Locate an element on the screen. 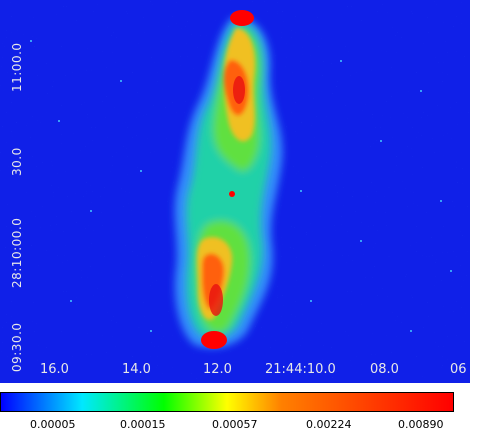 This screenshot has width=477, height=438. colorbar-tick-label: 0.00005 is located at coordinates (53, 424).